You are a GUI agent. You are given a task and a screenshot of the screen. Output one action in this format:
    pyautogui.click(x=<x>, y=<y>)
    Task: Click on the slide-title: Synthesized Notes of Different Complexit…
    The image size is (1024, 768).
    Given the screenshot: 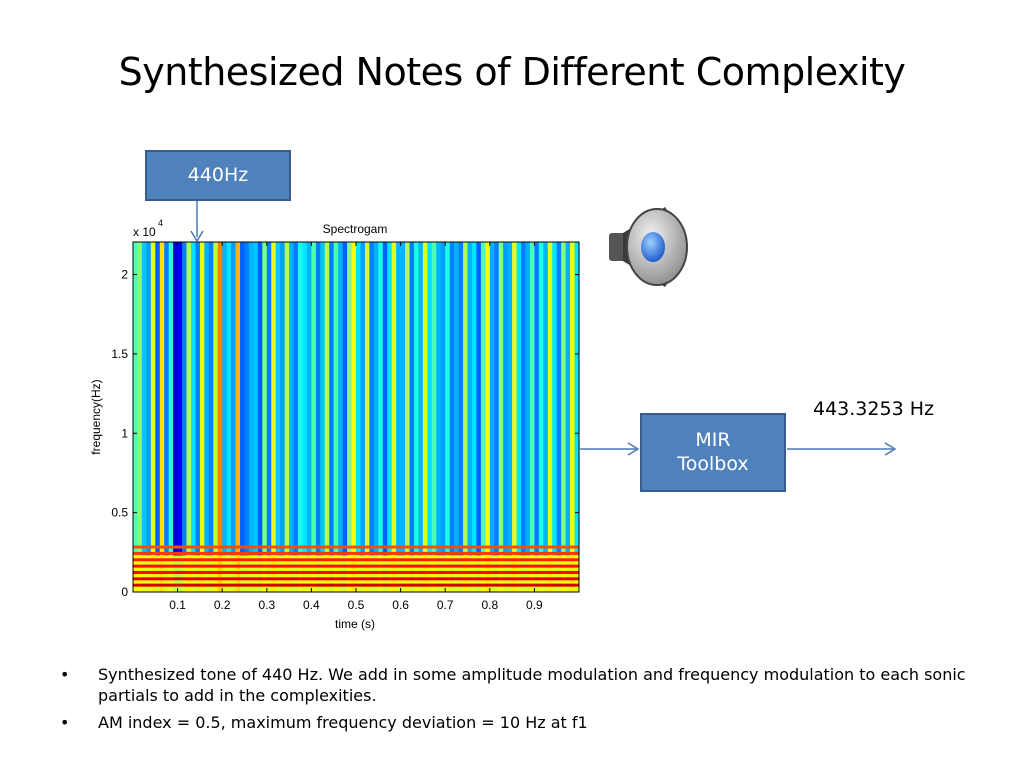 What is the action you would take?
    pyautogui.click(x=512, y=72)
    